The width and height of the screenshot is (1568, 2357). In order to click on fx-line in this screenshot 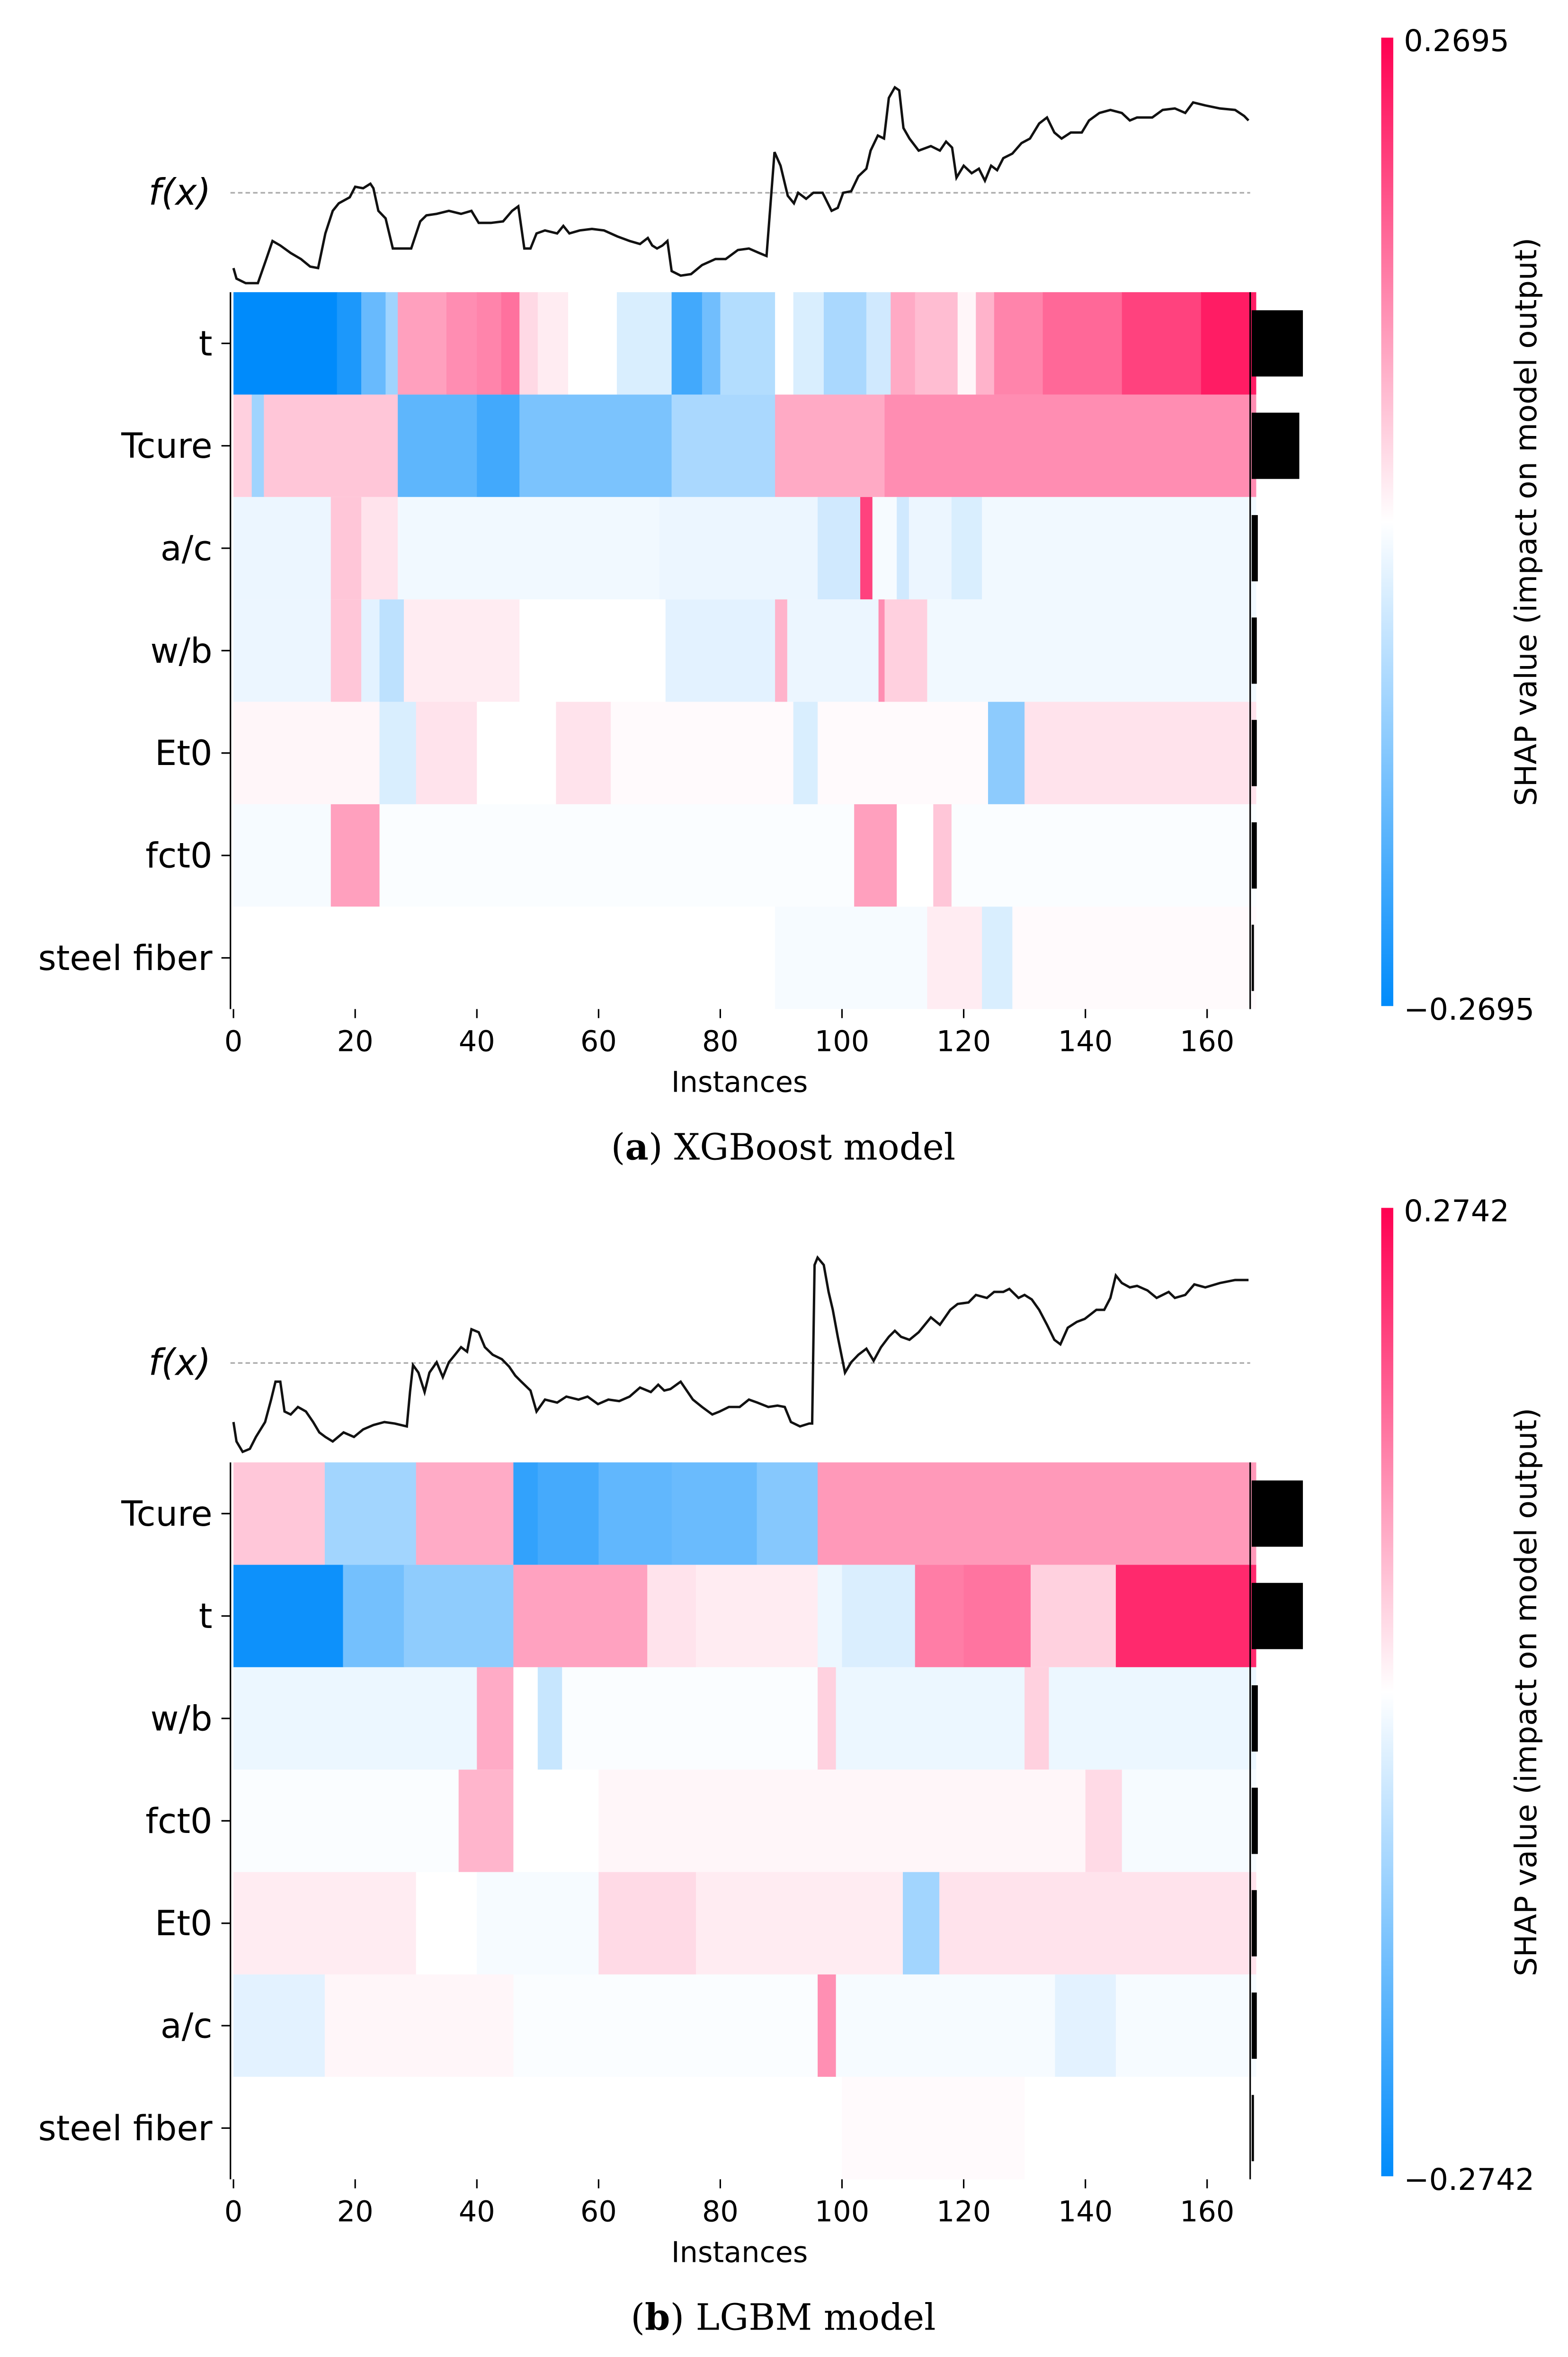, I will do `click(741, 185)`.